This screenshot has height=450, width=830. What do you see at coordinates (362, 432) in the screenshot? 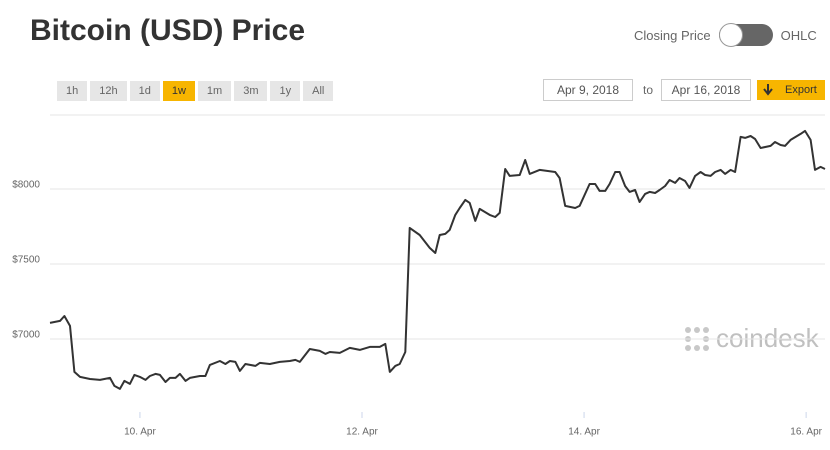
I see `x-tick-label: 12. Apr` at bounding box center [362, 432].